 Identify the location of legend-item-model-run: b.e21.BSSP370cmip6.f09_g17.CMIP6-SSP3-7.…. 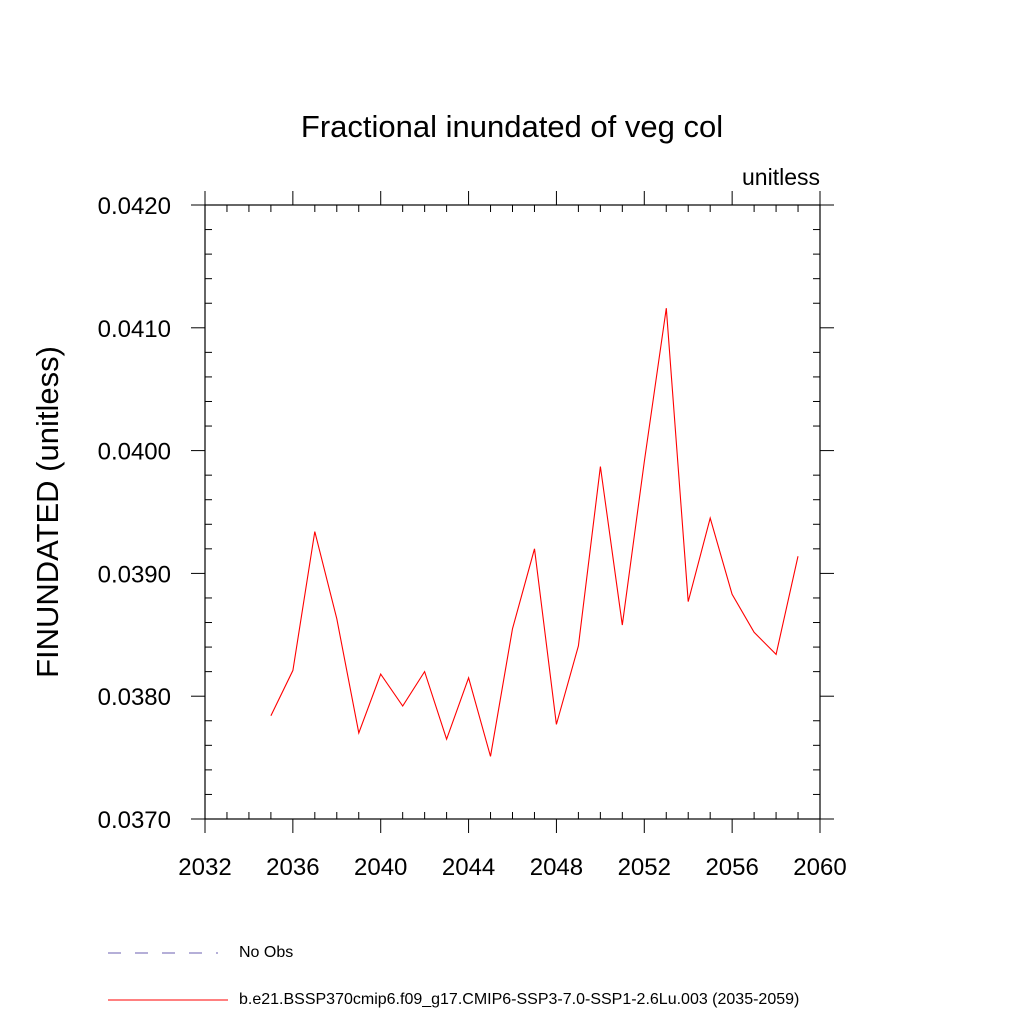
(558, 1000).